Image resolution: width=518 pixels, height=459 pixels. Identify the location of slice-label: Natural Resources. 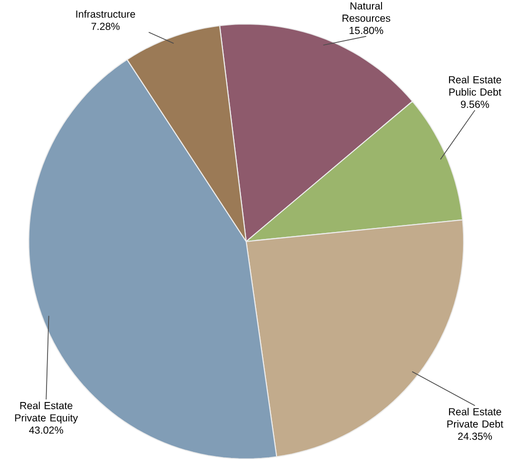
(366, 12).